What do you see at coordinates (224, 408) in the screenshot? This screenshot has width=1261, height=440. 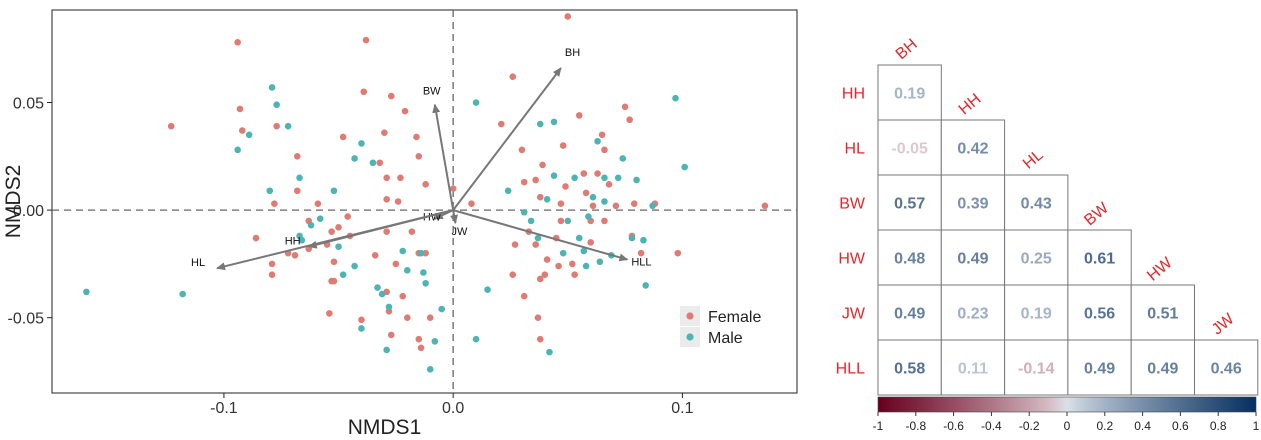 I see `x-tick-label: -0.1` at bounding box center [224, 408].